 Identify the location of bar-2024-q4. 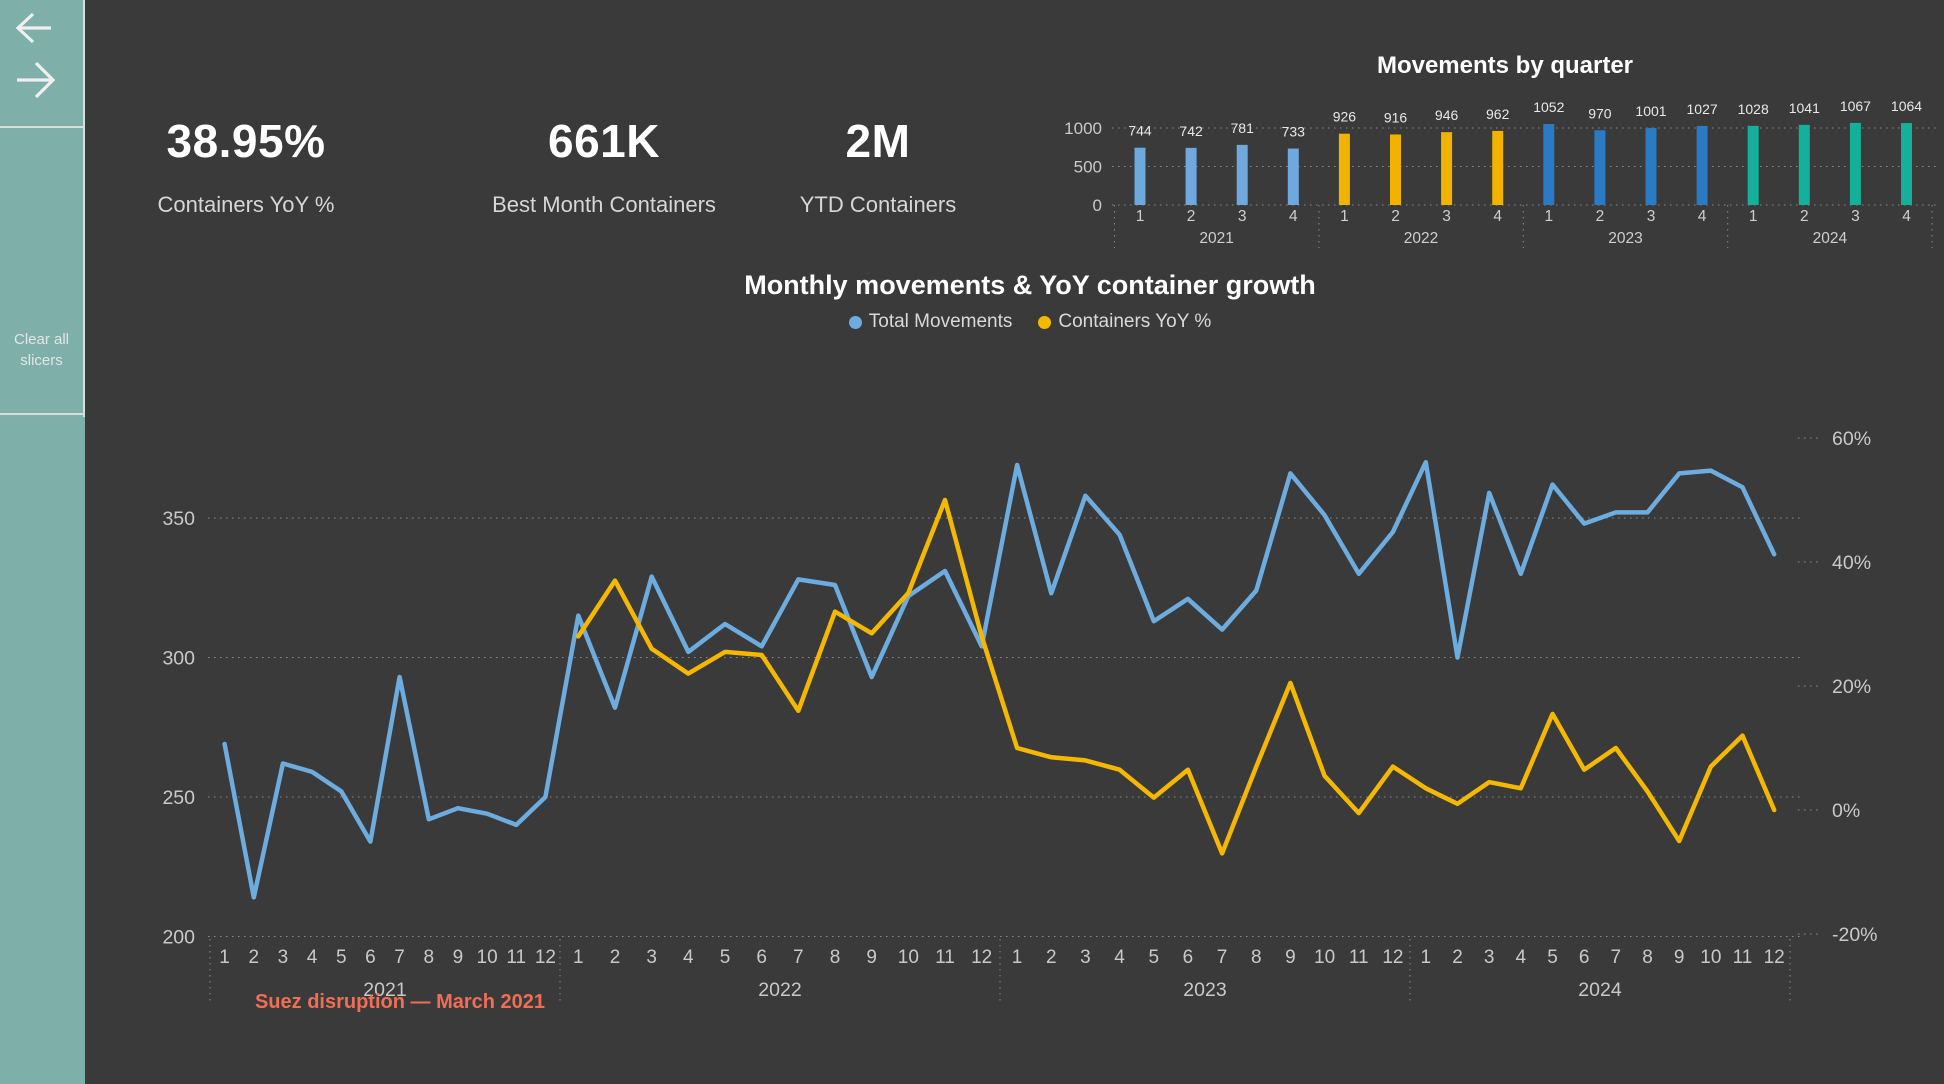
(1906, 164).